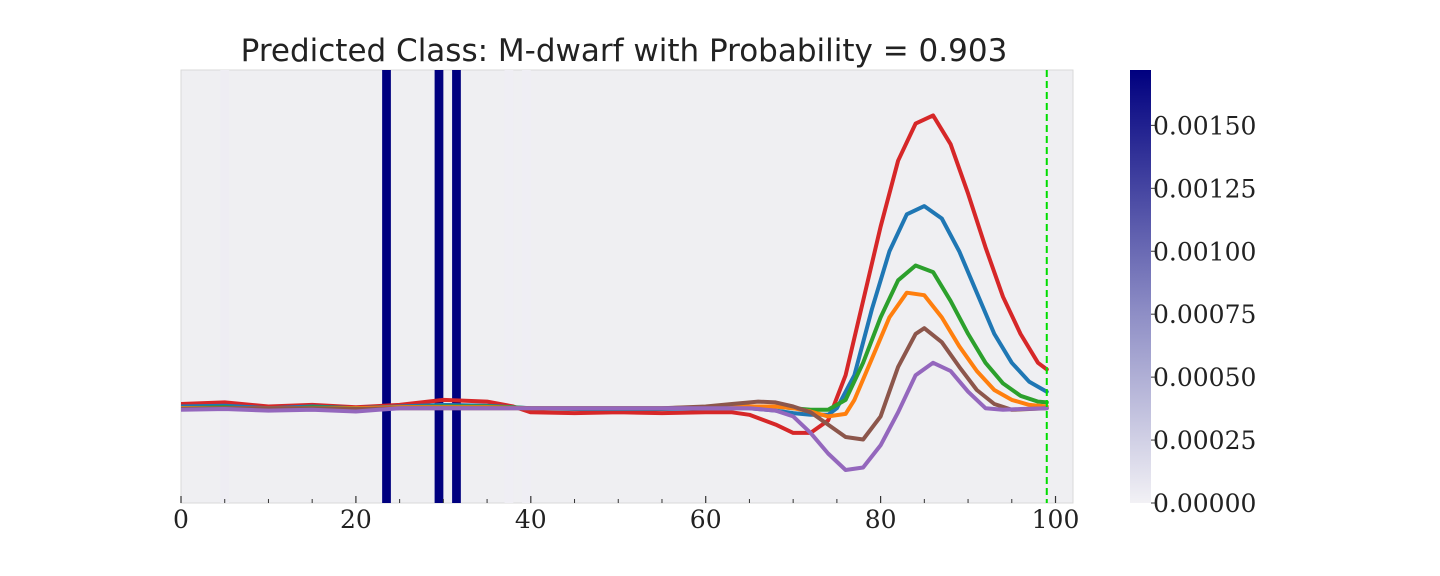 Image resolution: width=1440 pixels, height=576 pixels. I want to click on x-tick-label: 60, so click(706, 519).